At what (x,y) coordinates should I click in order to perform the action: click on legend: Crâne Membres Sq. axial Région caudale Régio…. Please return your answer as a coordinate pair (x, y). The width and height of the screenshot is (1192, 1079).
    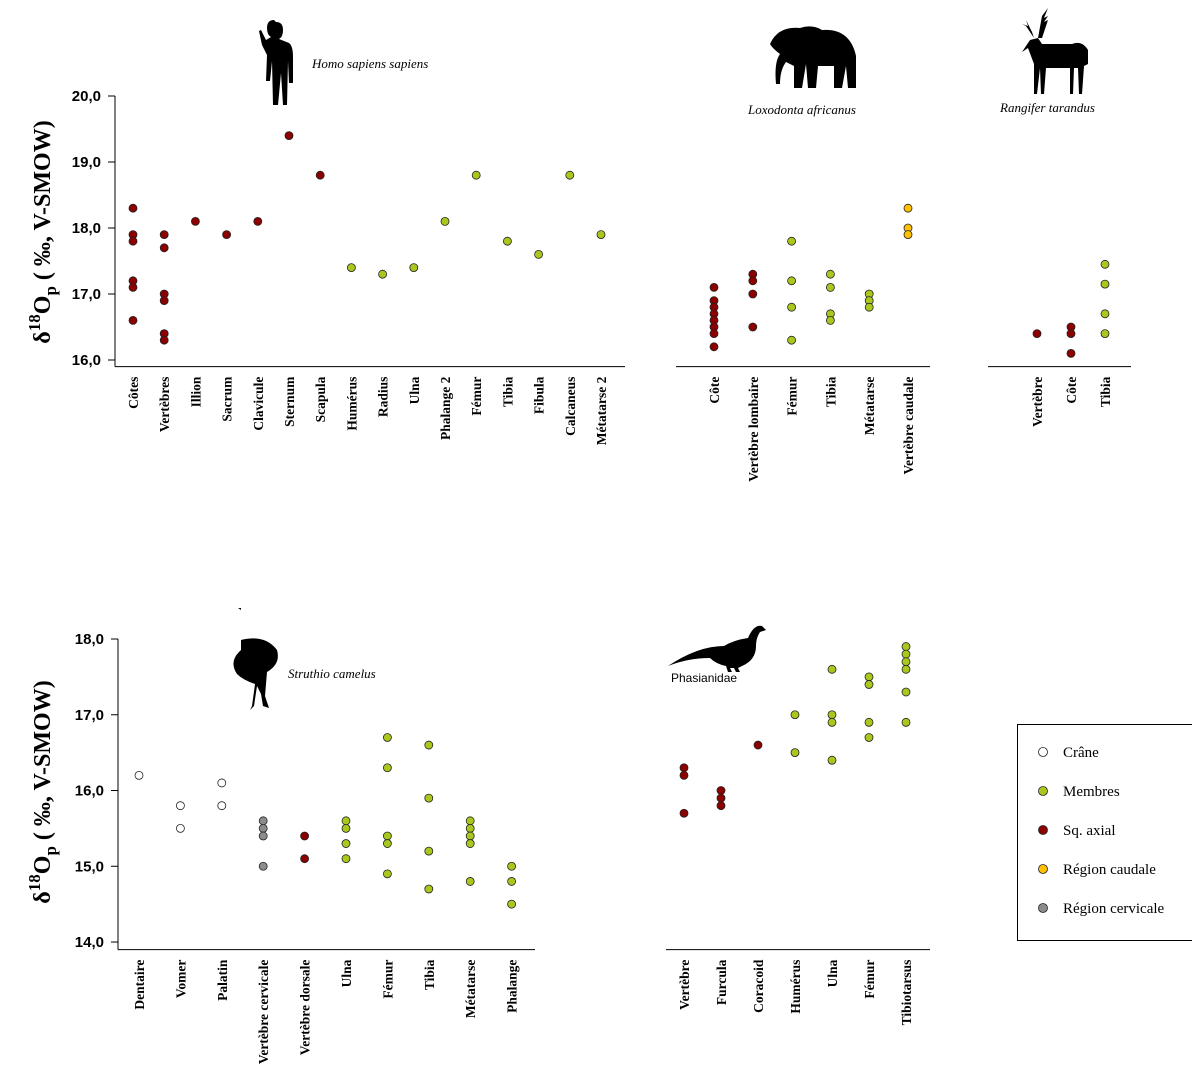
    Looking at the image, I should click on (1104, 832).